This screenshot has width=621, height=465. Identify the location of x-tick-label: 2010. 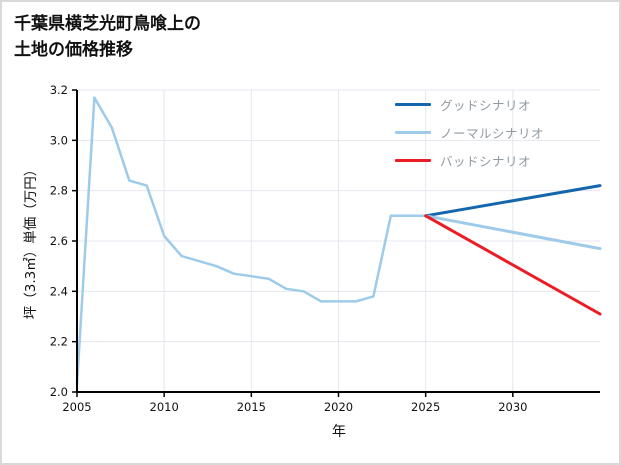
(164, 407).